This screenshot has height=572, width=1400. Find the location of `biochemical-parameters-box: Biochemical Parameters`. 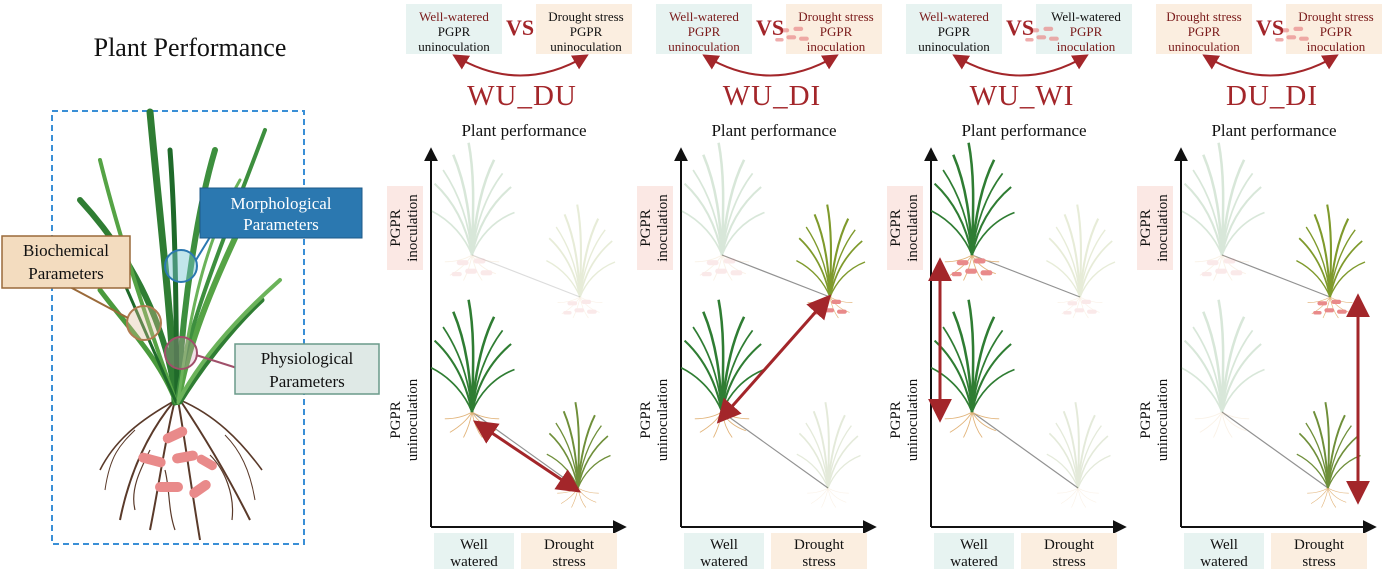

biochemical-parameters-box: Biochemical Parameters is located at coordinates (66, 262).